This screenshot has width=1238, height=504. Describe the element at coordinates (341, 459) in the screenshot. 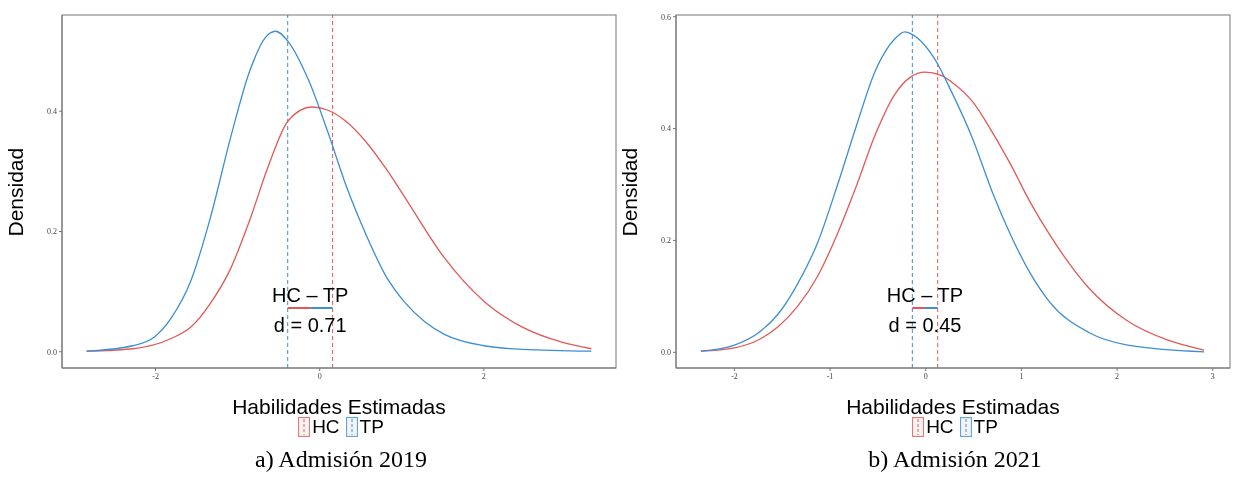

I see `text: a) Admisión 2019` at that location.